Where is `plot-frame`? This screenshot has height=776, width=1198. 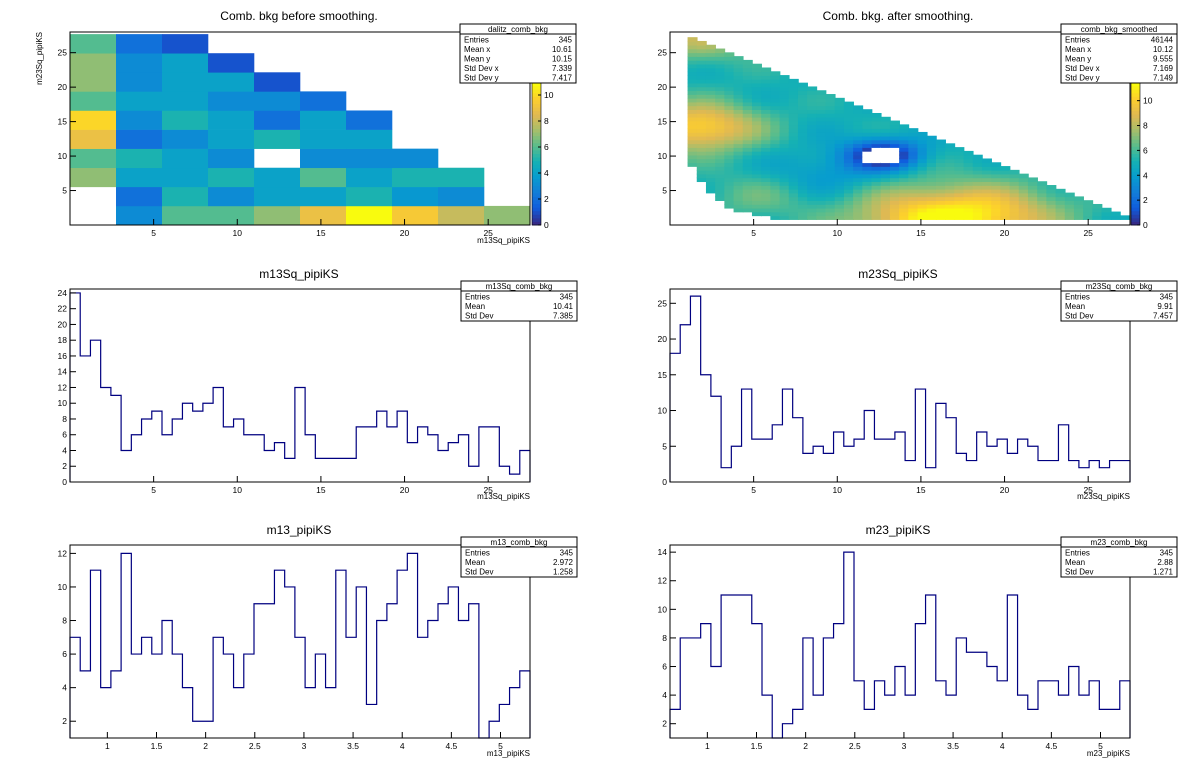 plot-frame is located at coordinates (900, 385).